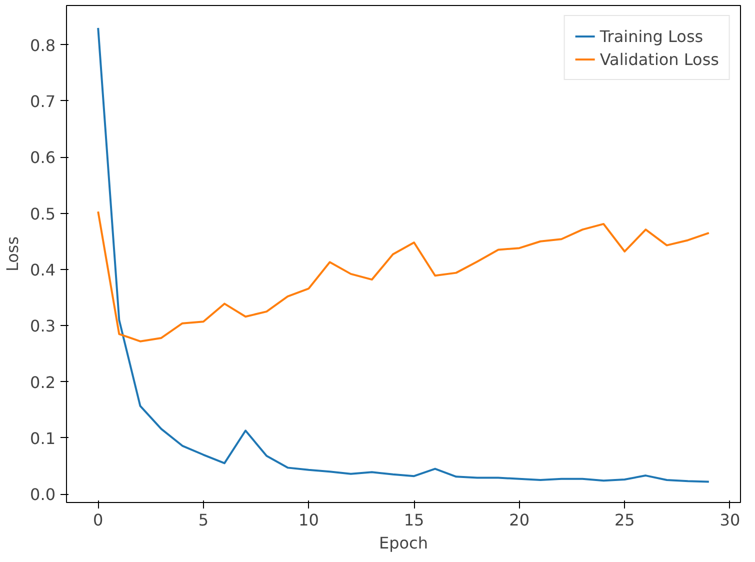 The width and height of the screenshot is (755, 562). What do you see at coordinates (730, 520) in the screenshot?
I see `x-tick-label: 30` at bounding box center [730, 520].